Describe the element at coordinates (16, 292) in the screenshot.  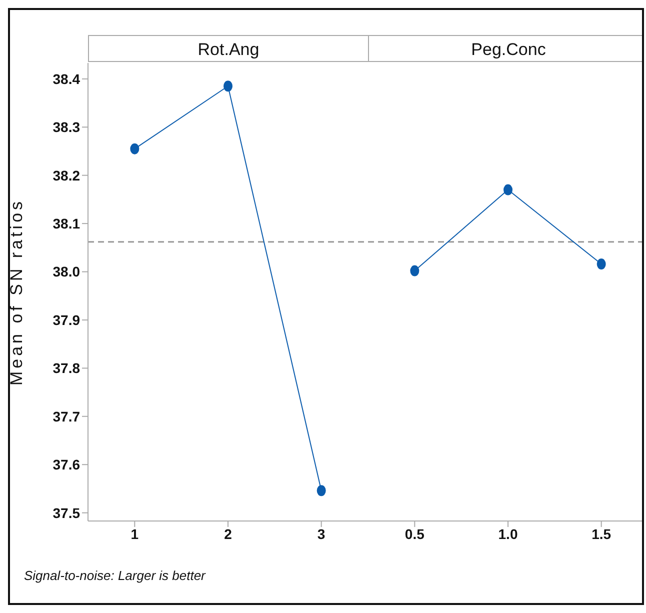
I see `y-axis-title: Mean of SN ratios` at that location.